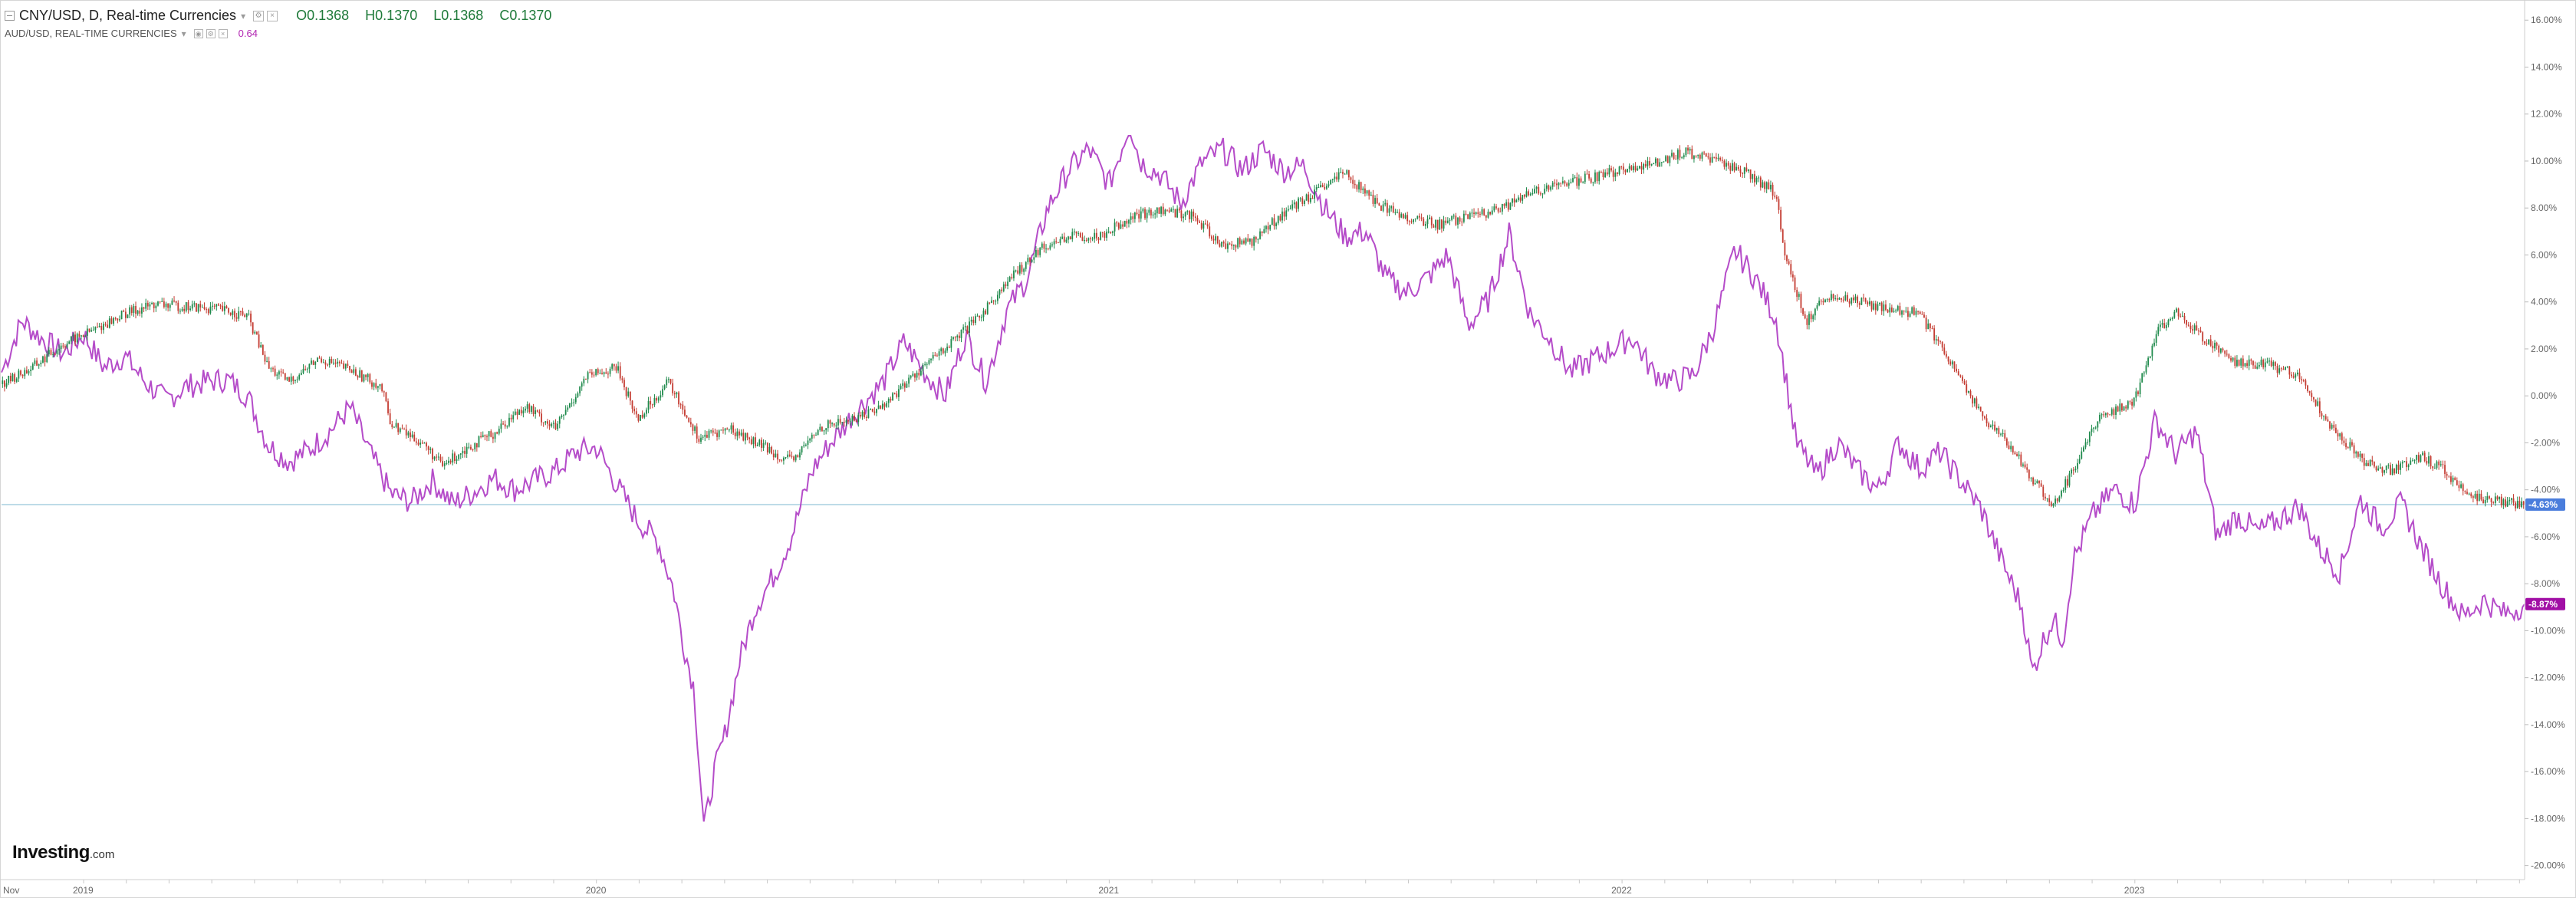  I want to click on collapse-legend-button, so click(10, 16).